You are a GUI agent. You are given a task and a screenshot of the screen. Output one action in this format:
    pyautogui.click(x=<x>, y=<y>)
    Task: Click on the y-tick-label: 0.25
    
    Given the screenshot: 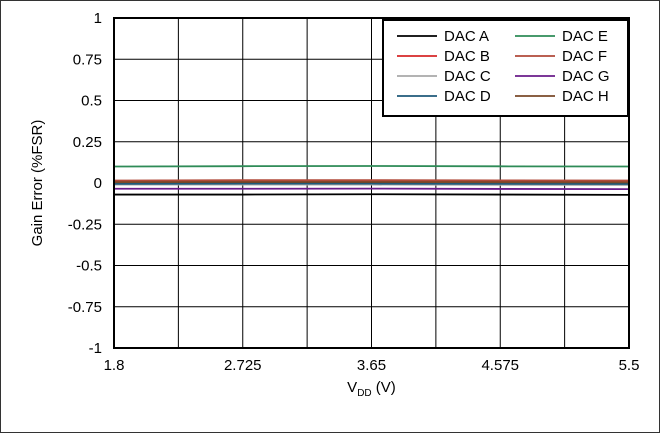 What is the action you would take?
    pyautogui.click(x=87, y=142)
    